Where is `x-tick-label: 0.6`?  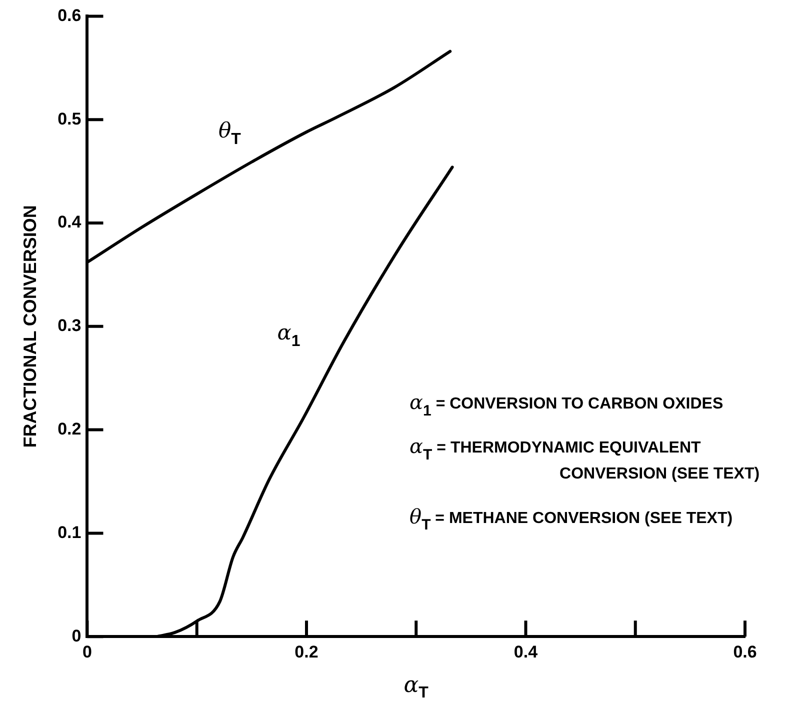
x-tick-label: 0.6 is located at coordinates (745, 652).